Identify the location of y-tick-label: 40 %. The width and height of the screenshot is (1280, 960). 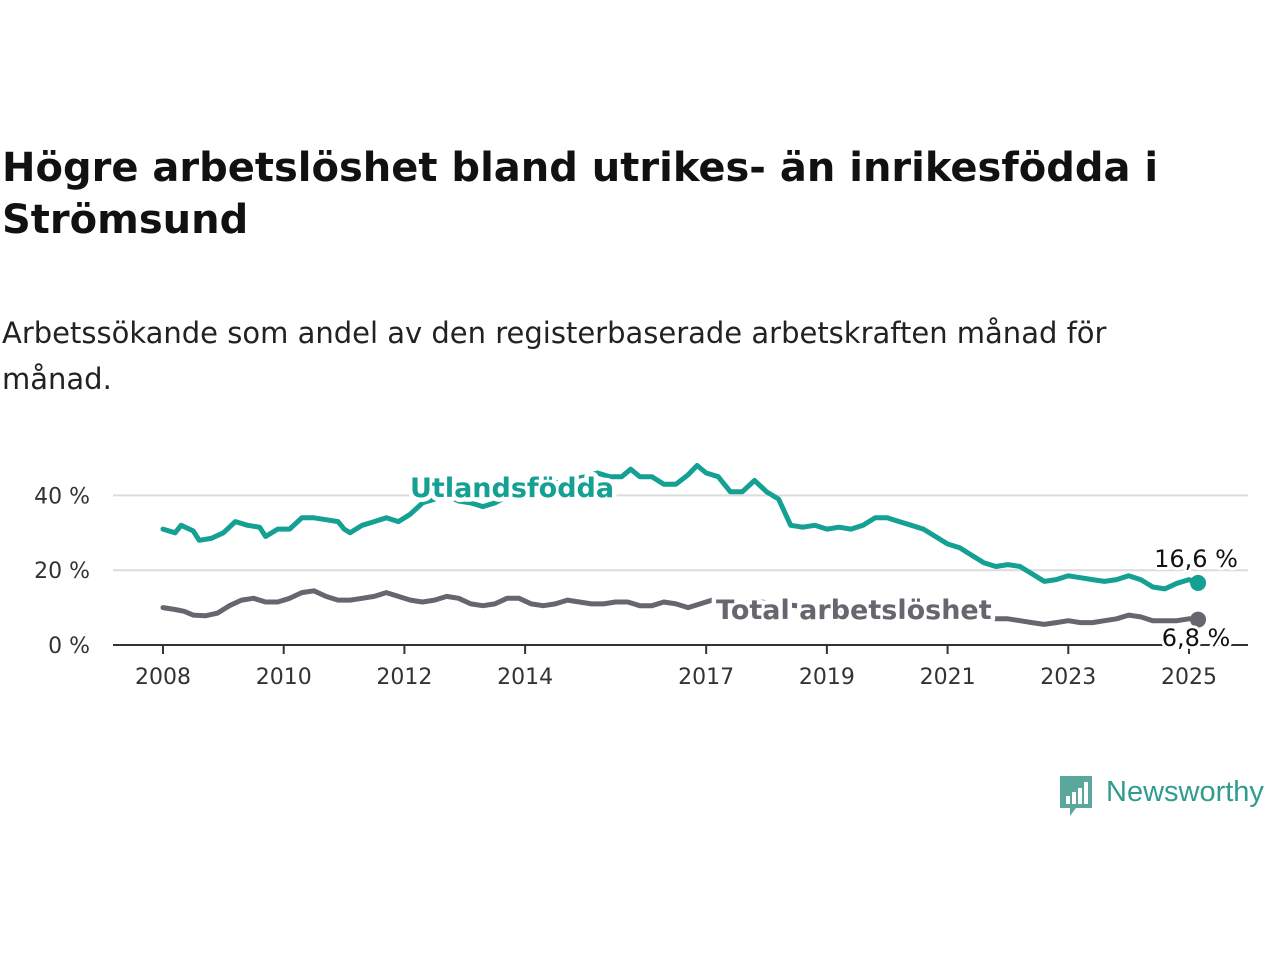
(62, 496).